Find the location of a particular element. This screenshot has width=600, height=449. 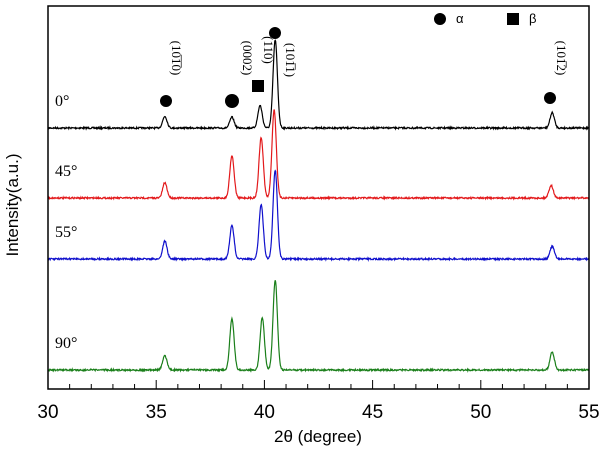

peak-annotations: (10̅1̅0) (0002) (110) (101̅1) (101̅2) is located at coordinates (369, 56).